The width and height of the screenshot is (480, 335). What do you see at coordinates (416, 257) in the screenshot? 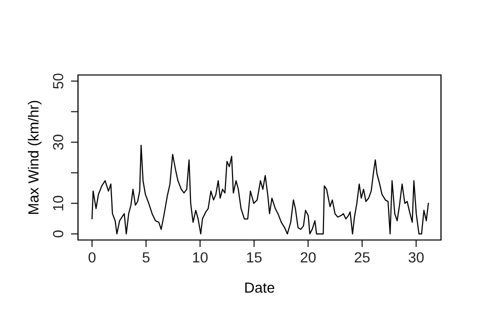
I see `x-tick-label: 30` at bounding box center [416, 257].